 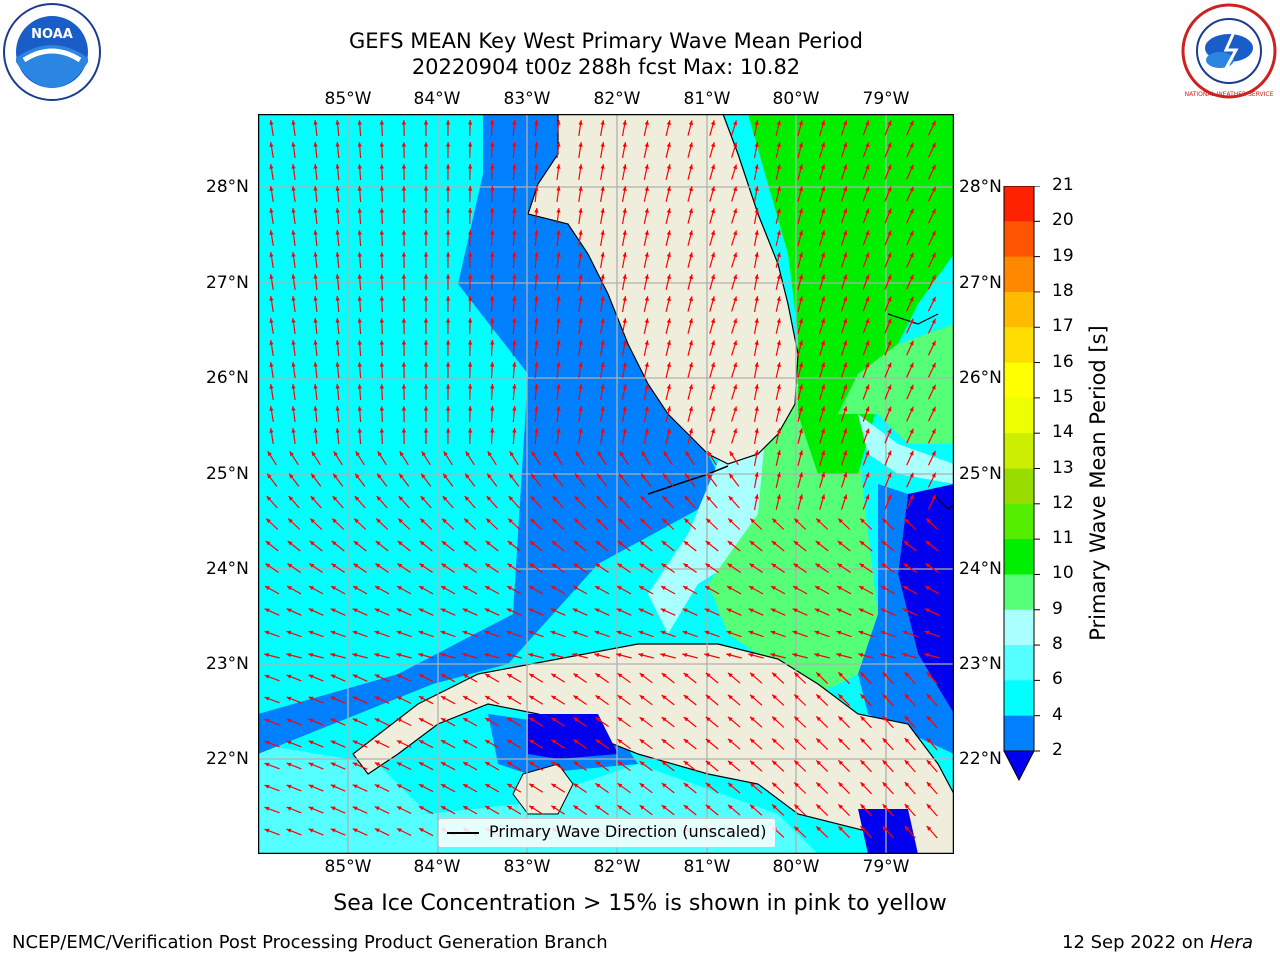 What do you see at coordinates (52, 34) in the screenshot?
I see `noaa-logo-text: NOAA` at bounding box center [52, 34].